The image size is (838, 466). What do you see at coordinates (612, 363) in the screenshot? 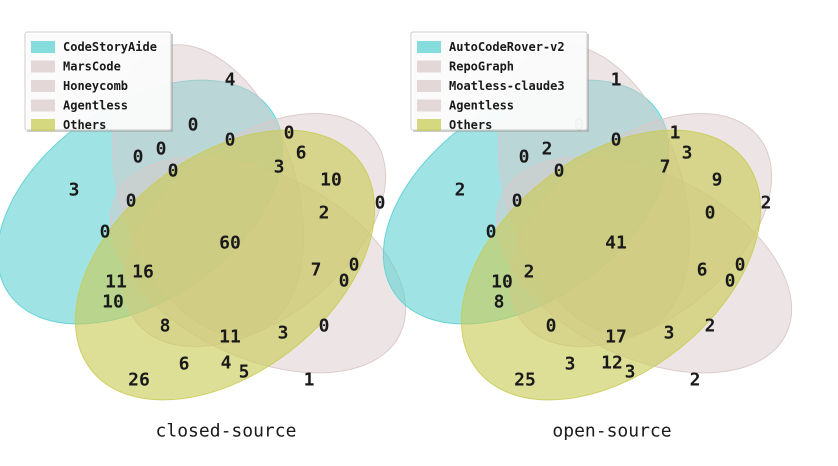
I see `region-value: 12` at bounding box center [612, 363].